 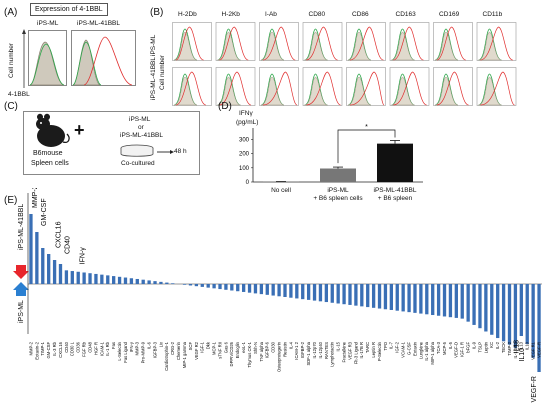 What do you see at coordinates (456, 350) in the screenshot?
I see `cytokine-tick-label: VEGF-D` at bounding box center [456, 350].